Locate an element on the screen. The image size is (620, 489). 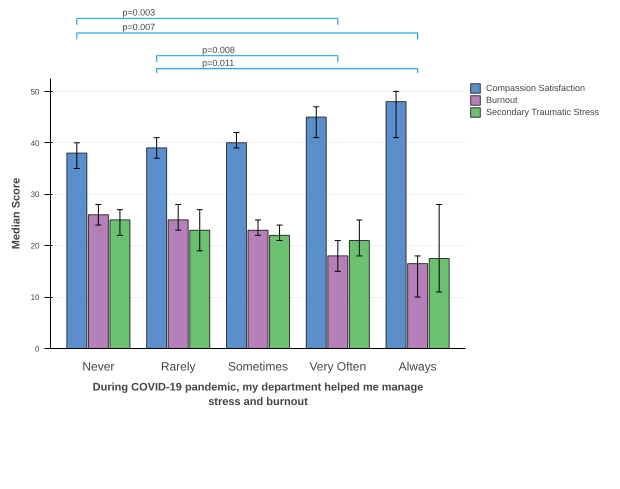
y-tick-label: 50 is located at coordinates (35, 91).